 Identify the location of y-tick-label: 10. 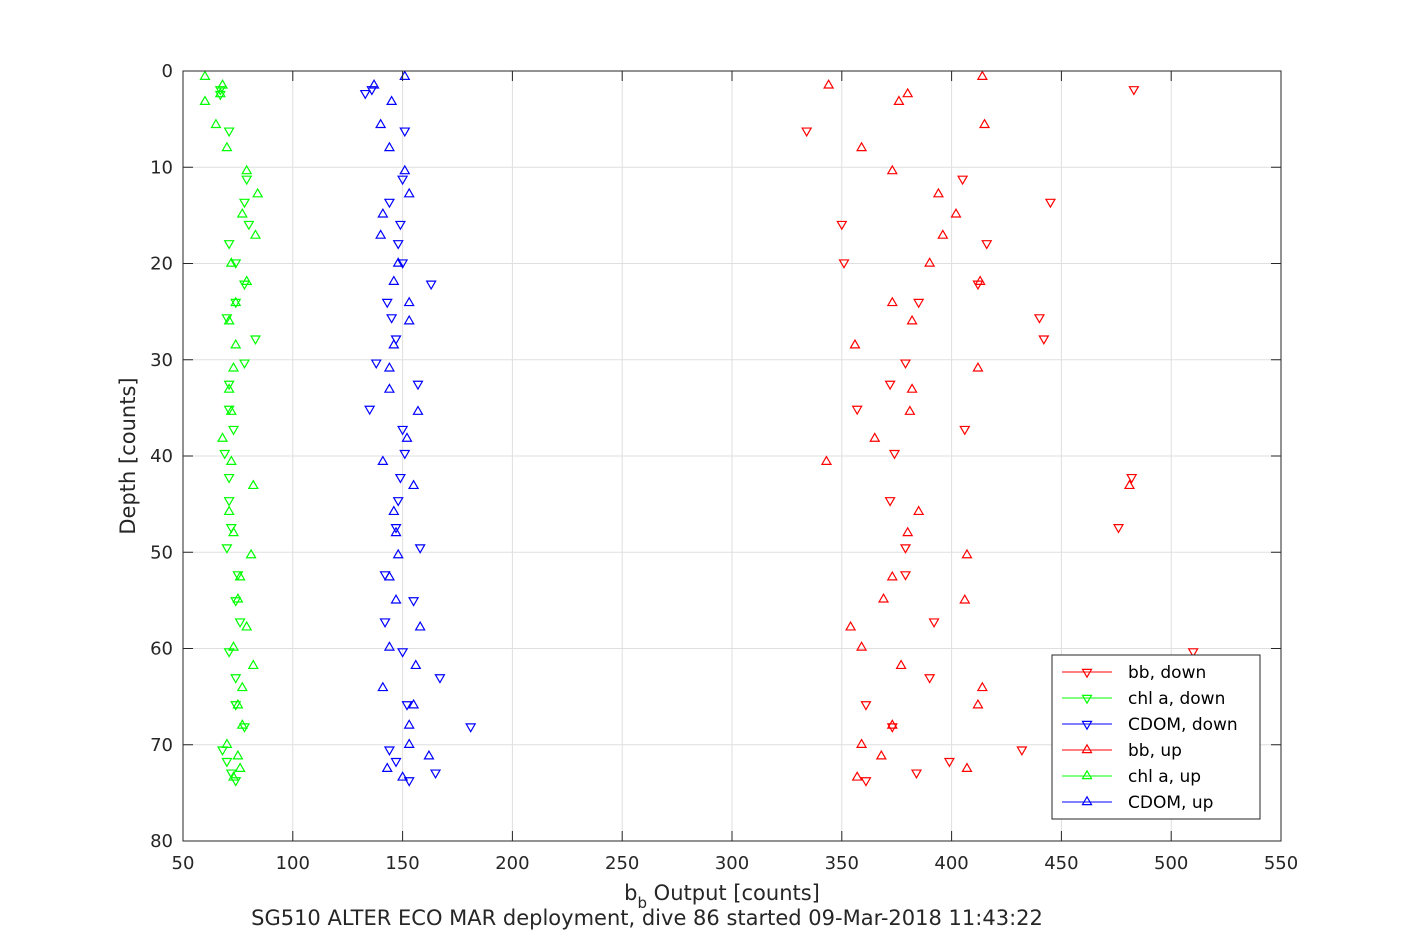
(161, 167).